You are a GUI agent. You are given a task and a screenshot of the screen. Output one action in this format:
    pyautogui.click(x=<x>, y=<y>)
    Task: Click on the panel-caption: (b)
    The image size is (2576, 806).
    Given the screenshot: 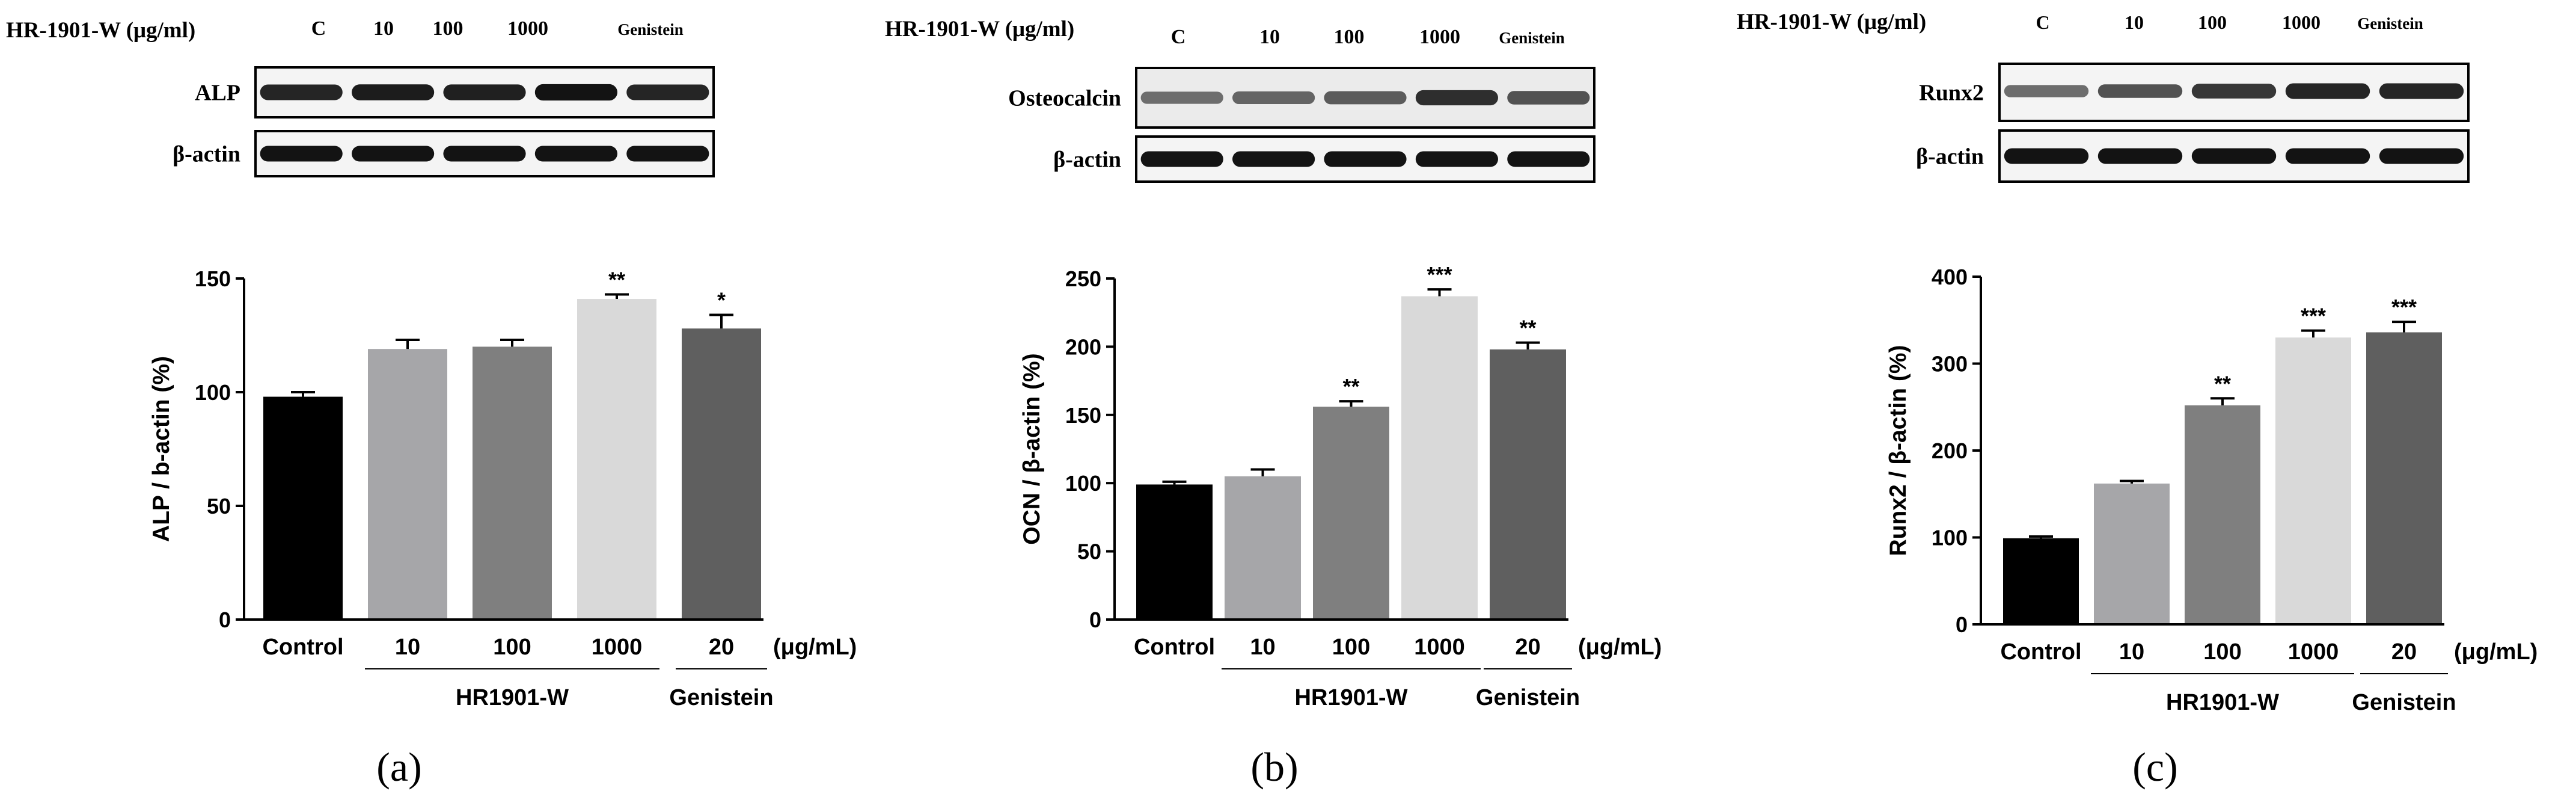 What is the action you would take?
    pyautogui.click(x=1274, y=767)
    